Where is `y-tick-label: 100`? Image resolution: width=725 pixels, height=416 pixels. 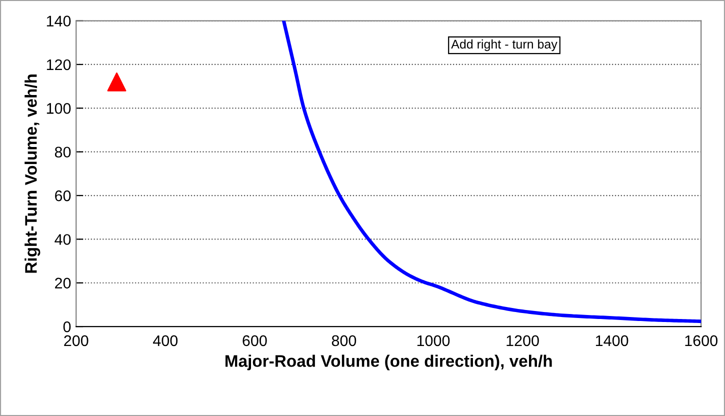 y-tick-label: 100 is located at coordinates (58, 108).